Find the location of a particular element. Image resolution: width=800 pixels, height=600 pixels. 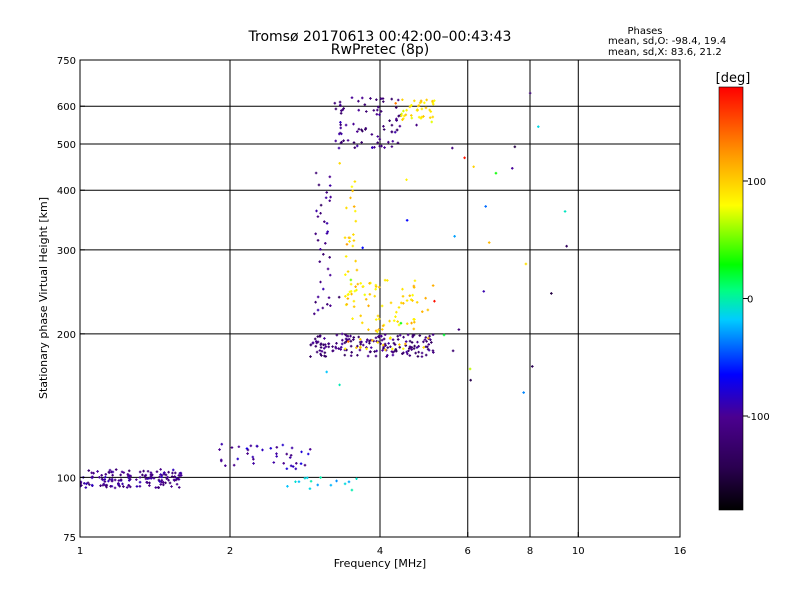

chart-title: Tromsø 20170613 00:42:00–00:43:43 is located at coordinates (380, 37).